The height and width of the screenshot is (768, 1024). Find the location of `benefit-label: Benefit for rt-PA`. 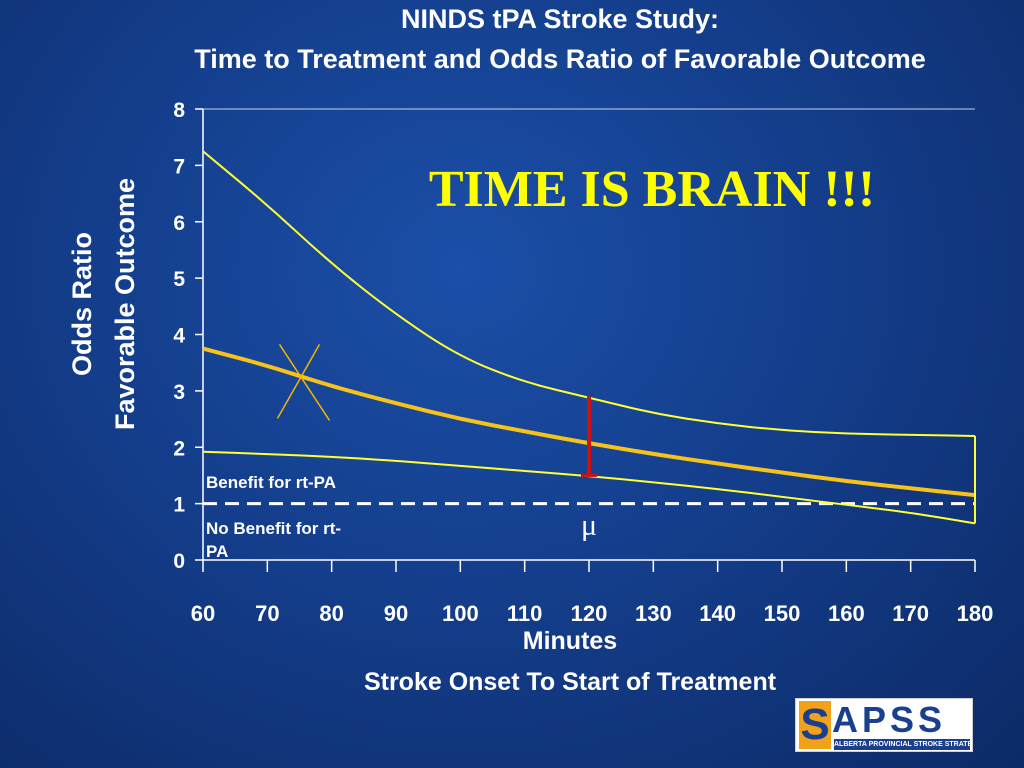

benefit-label: Benefit for rt-PA is located at coordinates (271, 482).